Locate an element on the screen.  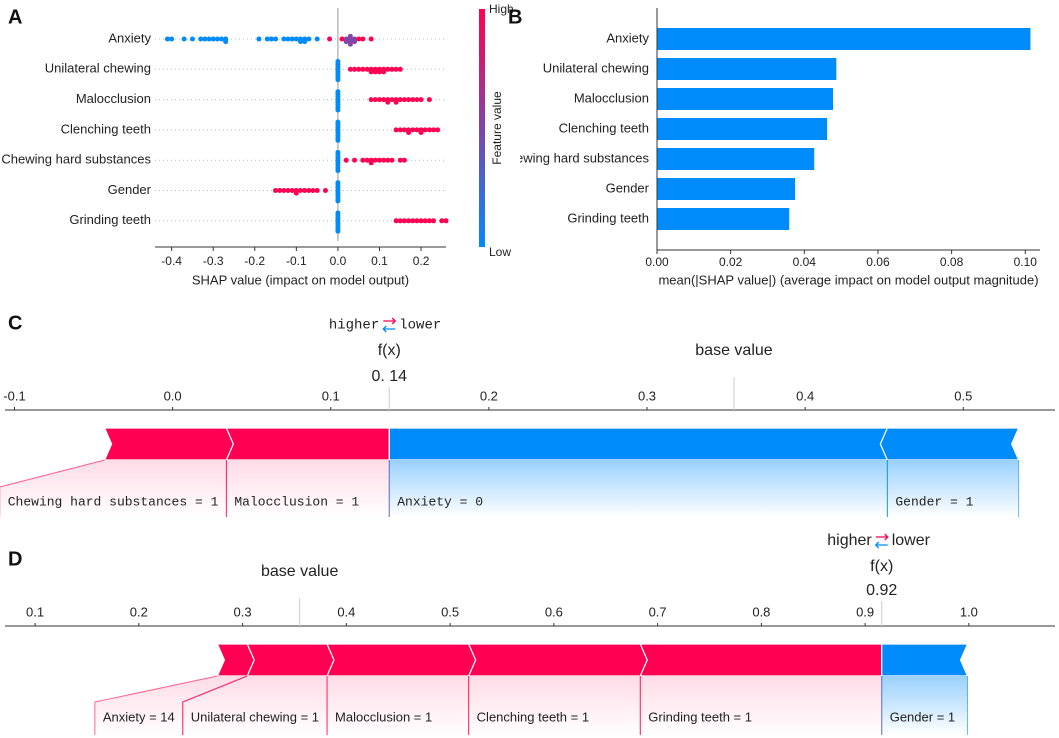
feature-label: Chewing hard substances = 1 is located at coordinates (113, 501).